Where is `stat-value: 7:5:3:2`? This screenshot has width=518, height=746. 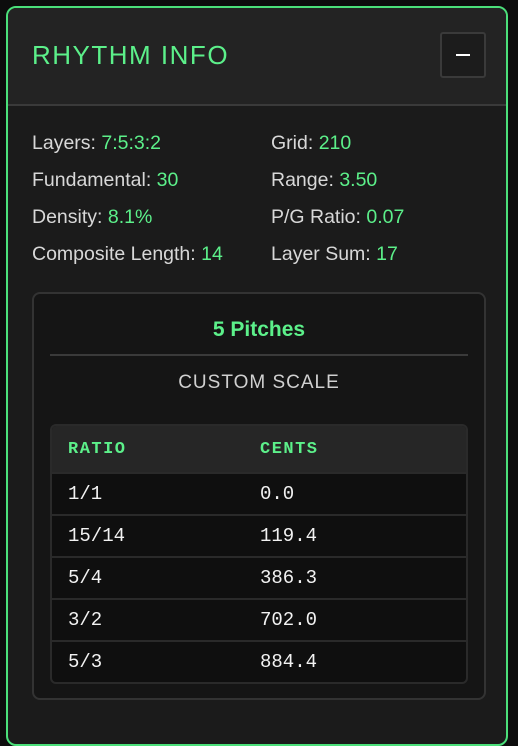
stat-value: 7:5:3:2 is located at coordinates (131, 143).